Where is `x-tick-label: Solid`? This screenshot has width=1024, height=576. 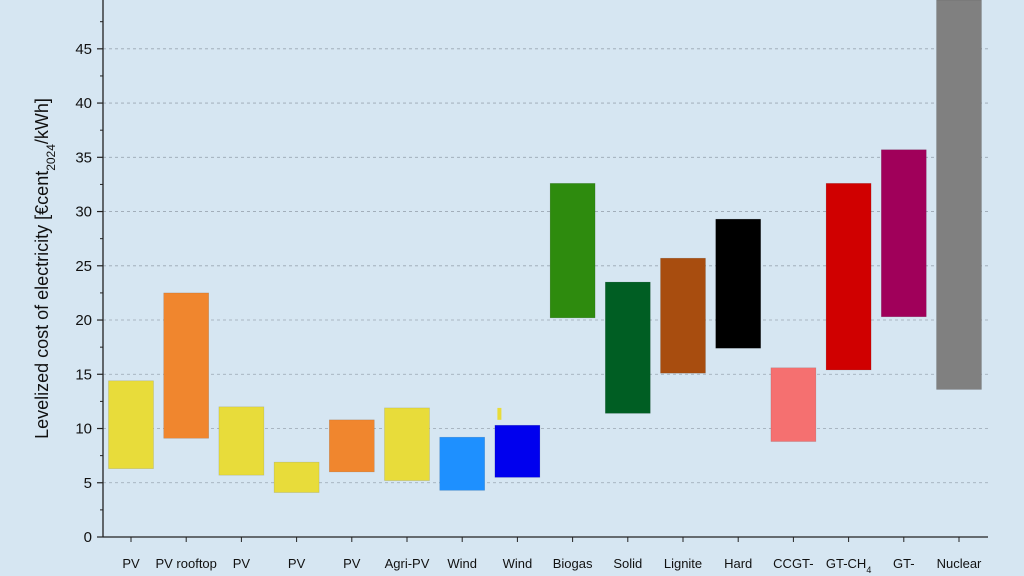
x-tick-label: Solid is located at coordinates (627, 563).